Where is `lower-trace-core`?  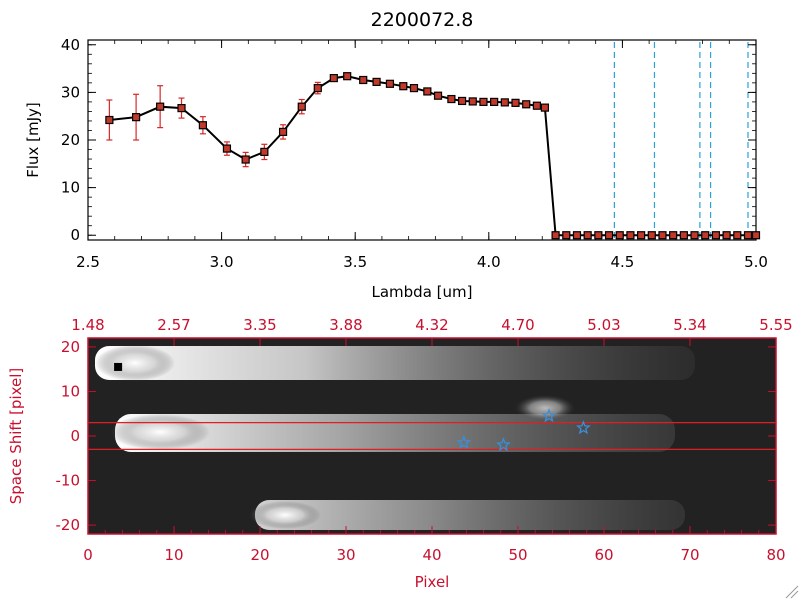 lower-trace-core is located at coordinates (285, 515).